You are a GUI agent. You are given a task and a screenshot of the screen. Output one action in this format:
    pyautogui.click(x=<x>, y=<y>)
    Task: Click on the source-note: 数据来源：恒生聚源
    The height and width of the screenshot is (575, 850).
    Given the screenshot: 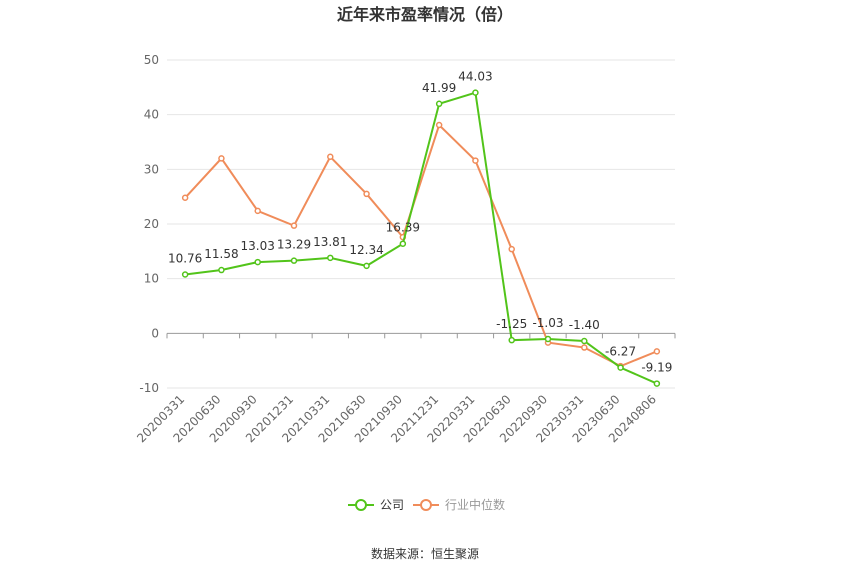 What is the action you would take?
    pyautogui.click(x=425, y=553)
    